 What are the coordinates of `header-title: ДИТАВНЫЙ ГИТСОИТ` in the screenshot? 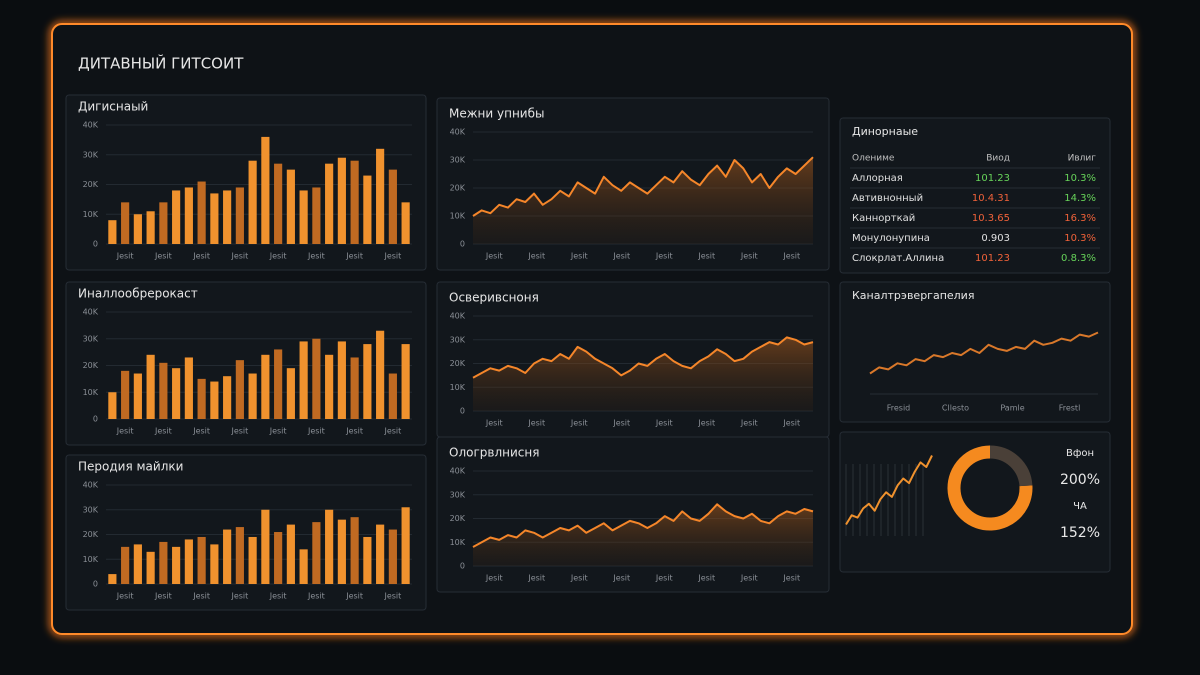 It's located at (161, 63).